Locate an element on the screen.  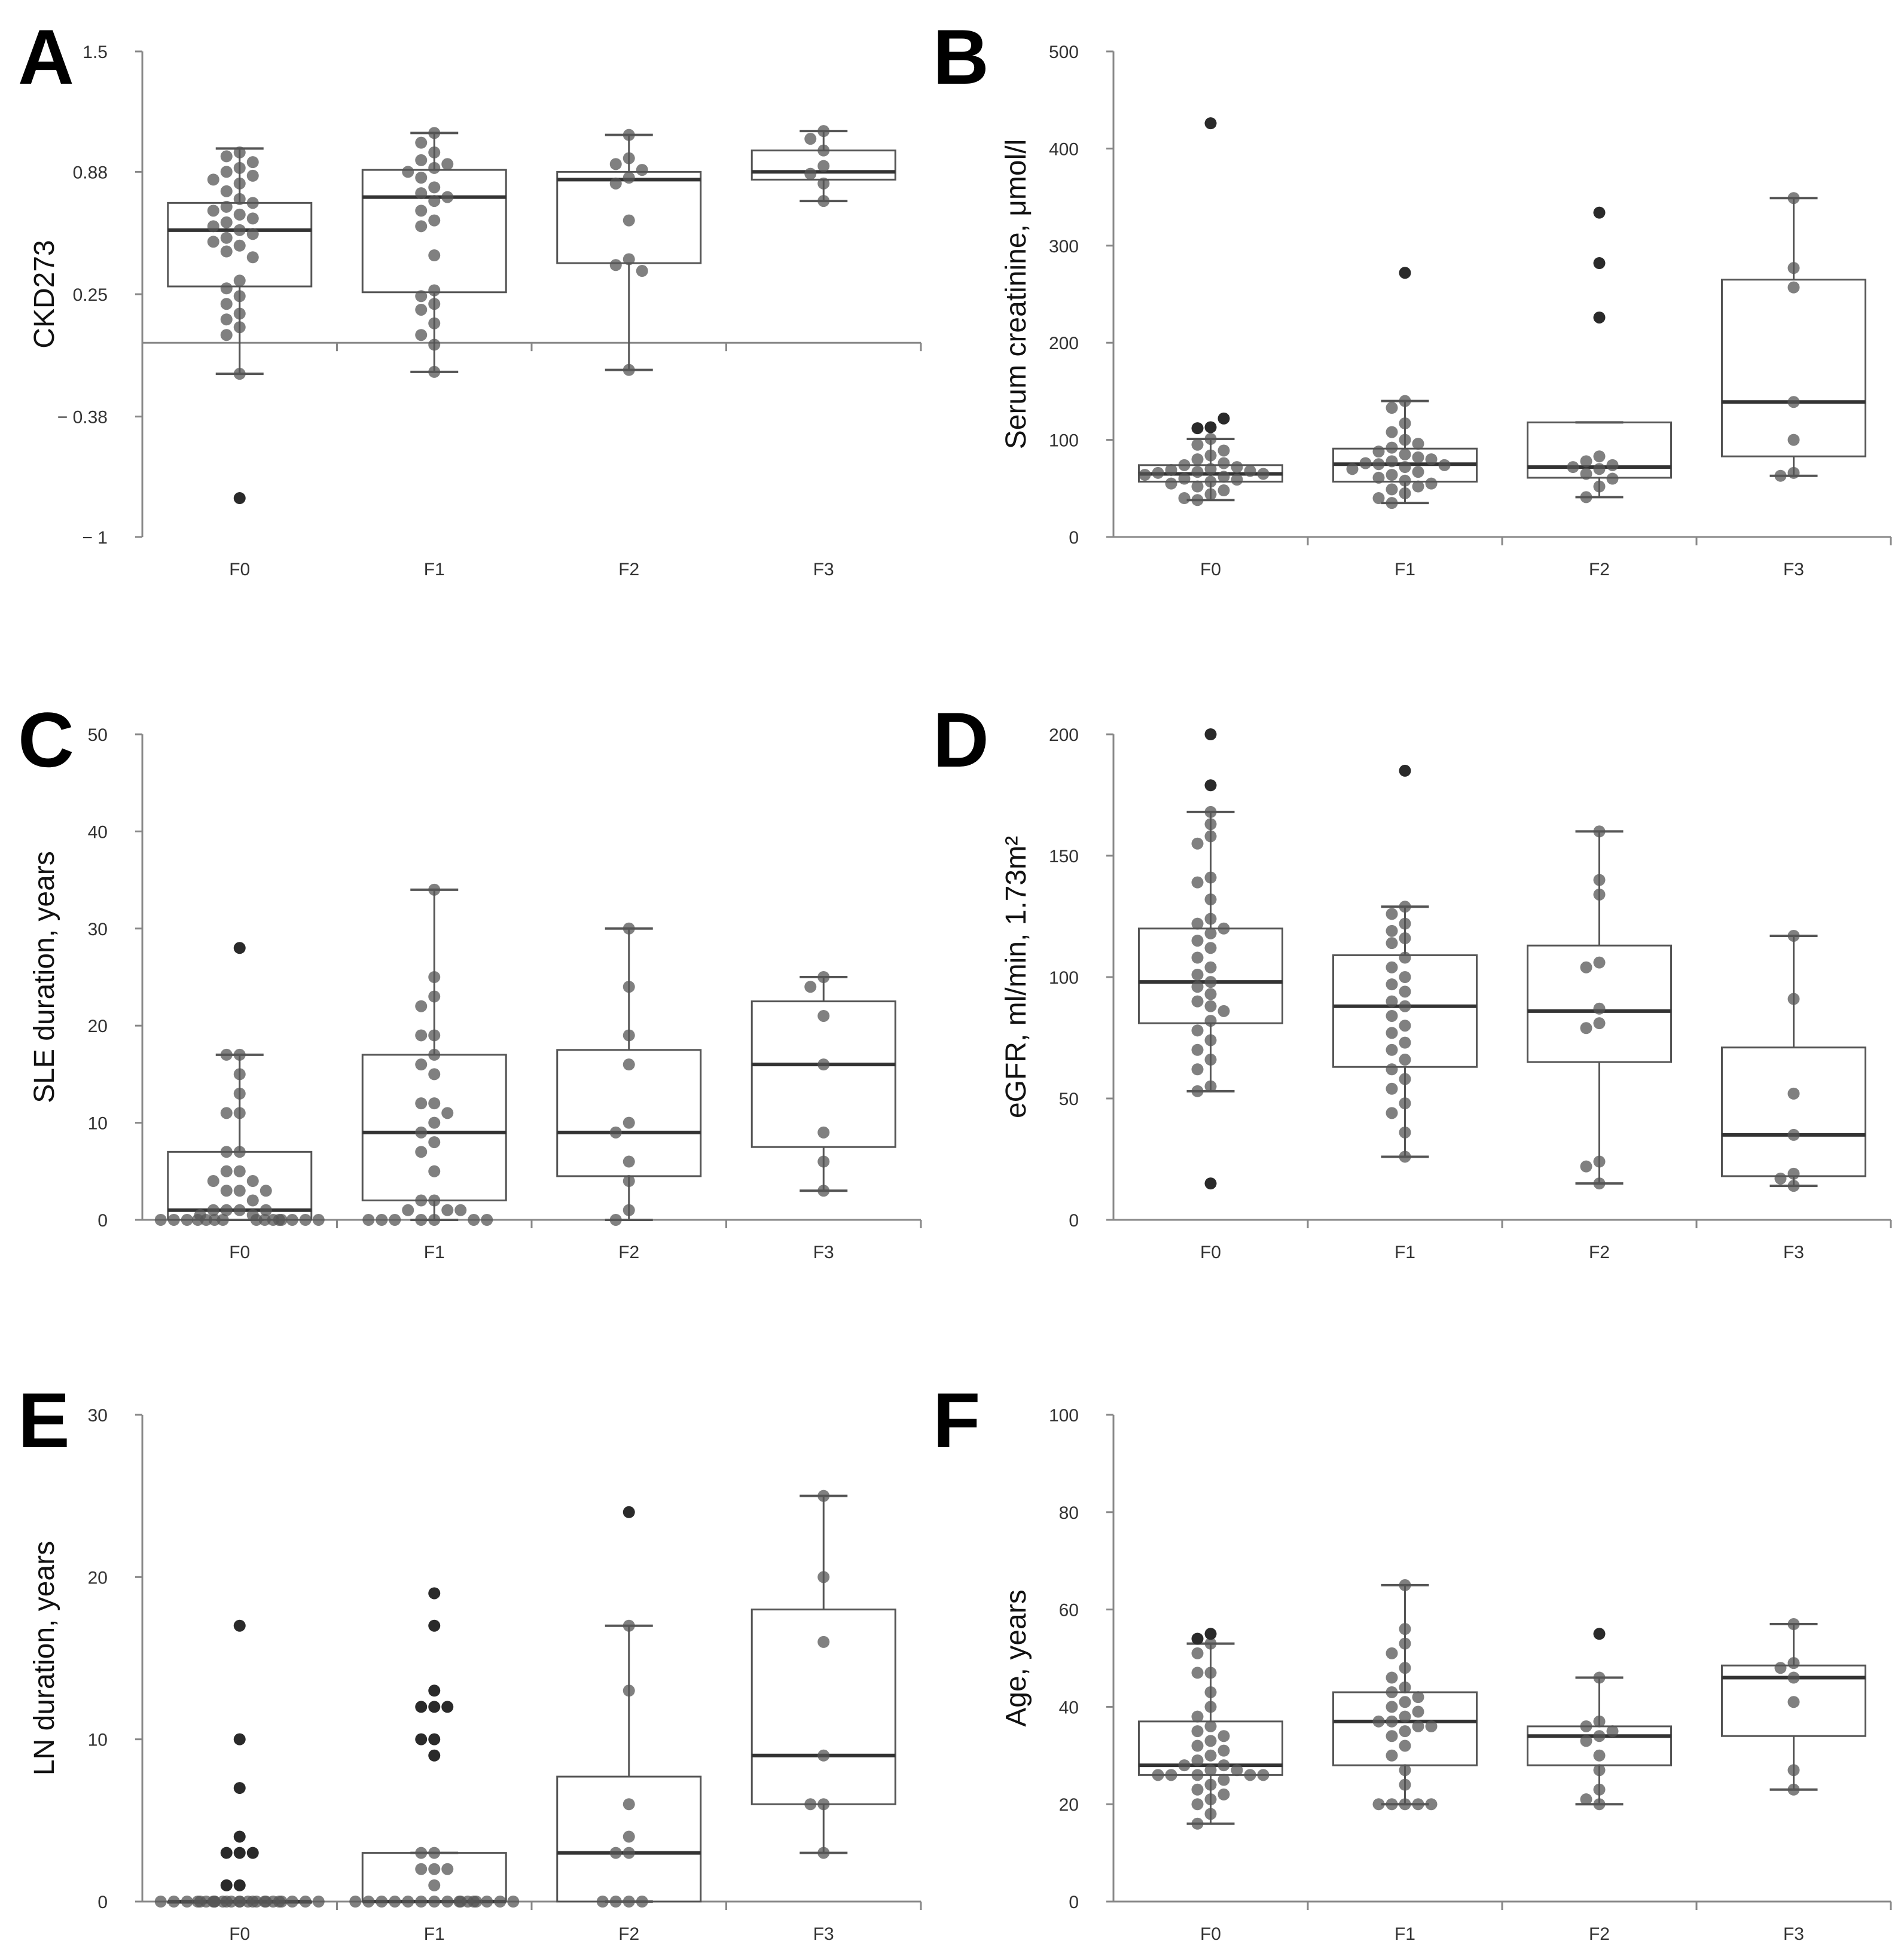
y-axis-label: SLE duration, years is located at coordinates (45, 977).